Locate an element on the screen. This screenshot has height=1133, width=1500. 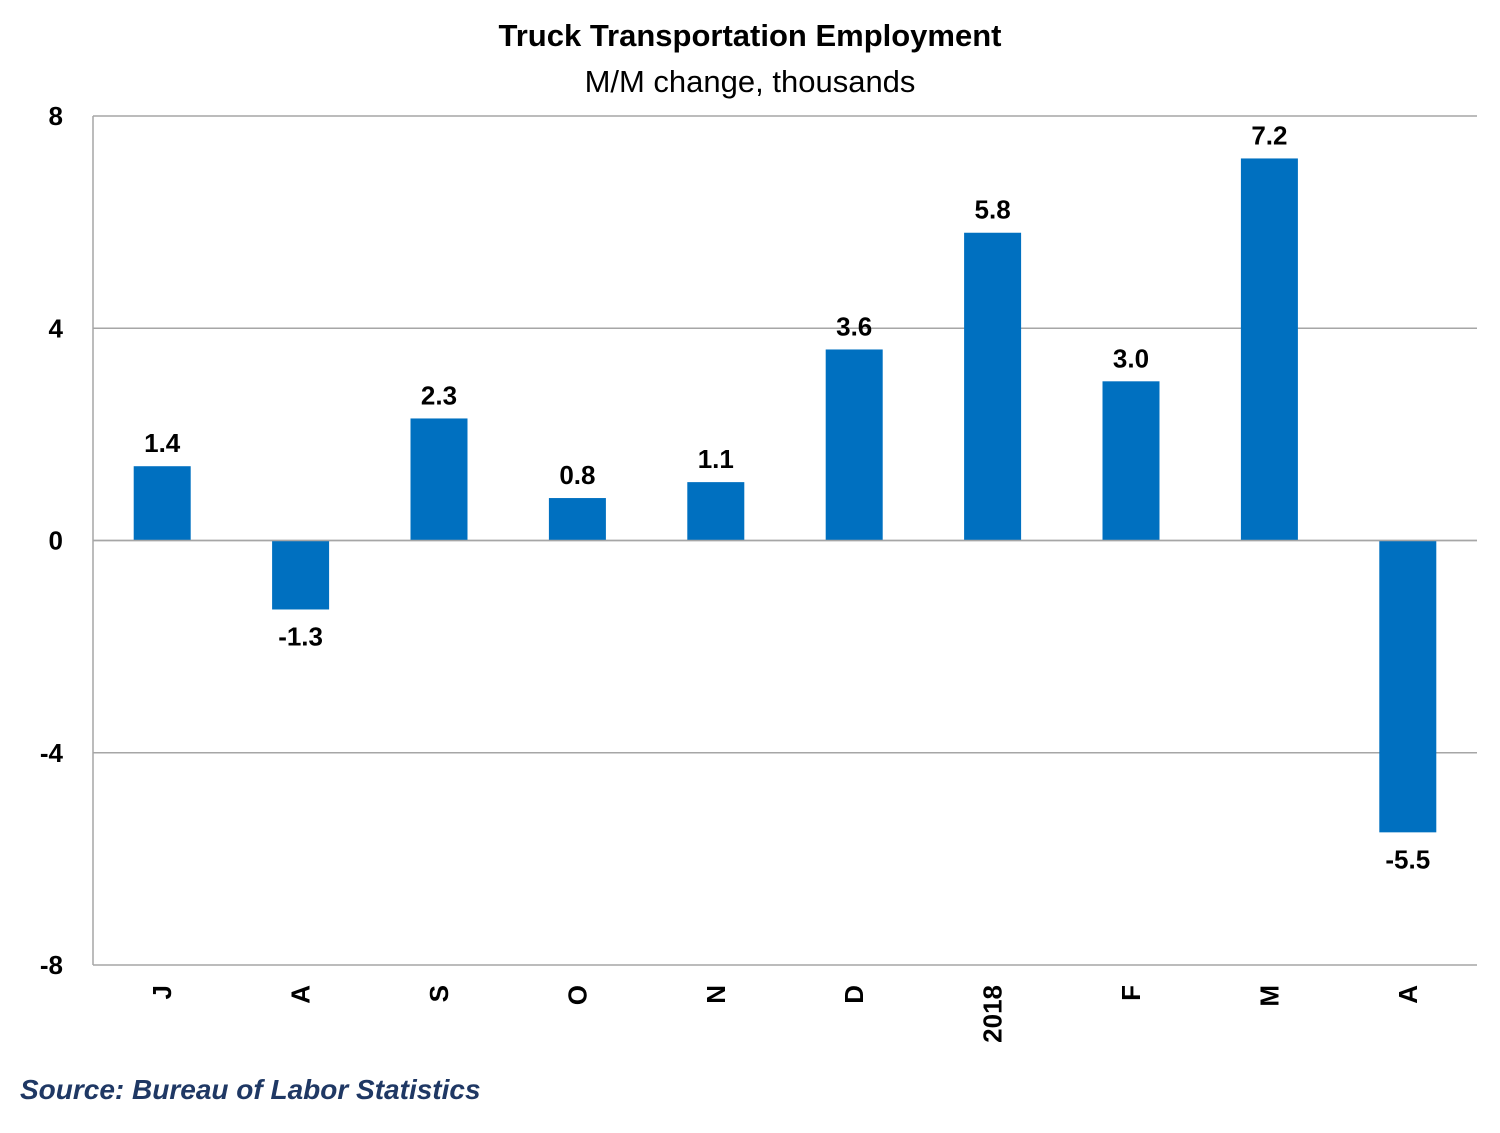
chart-title: Truck Transportation Employment is located at coordinates (750, 35).